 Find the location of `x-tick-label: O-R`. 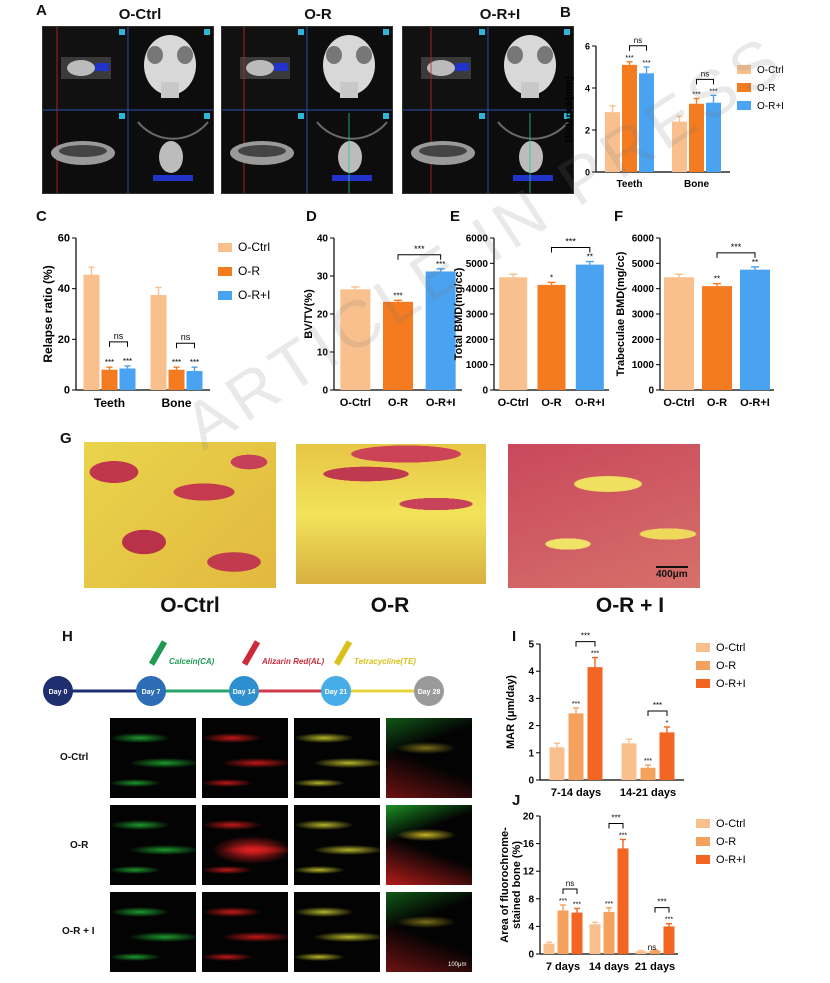

x-tick-label: O-R is located at coordinates (398, 403).